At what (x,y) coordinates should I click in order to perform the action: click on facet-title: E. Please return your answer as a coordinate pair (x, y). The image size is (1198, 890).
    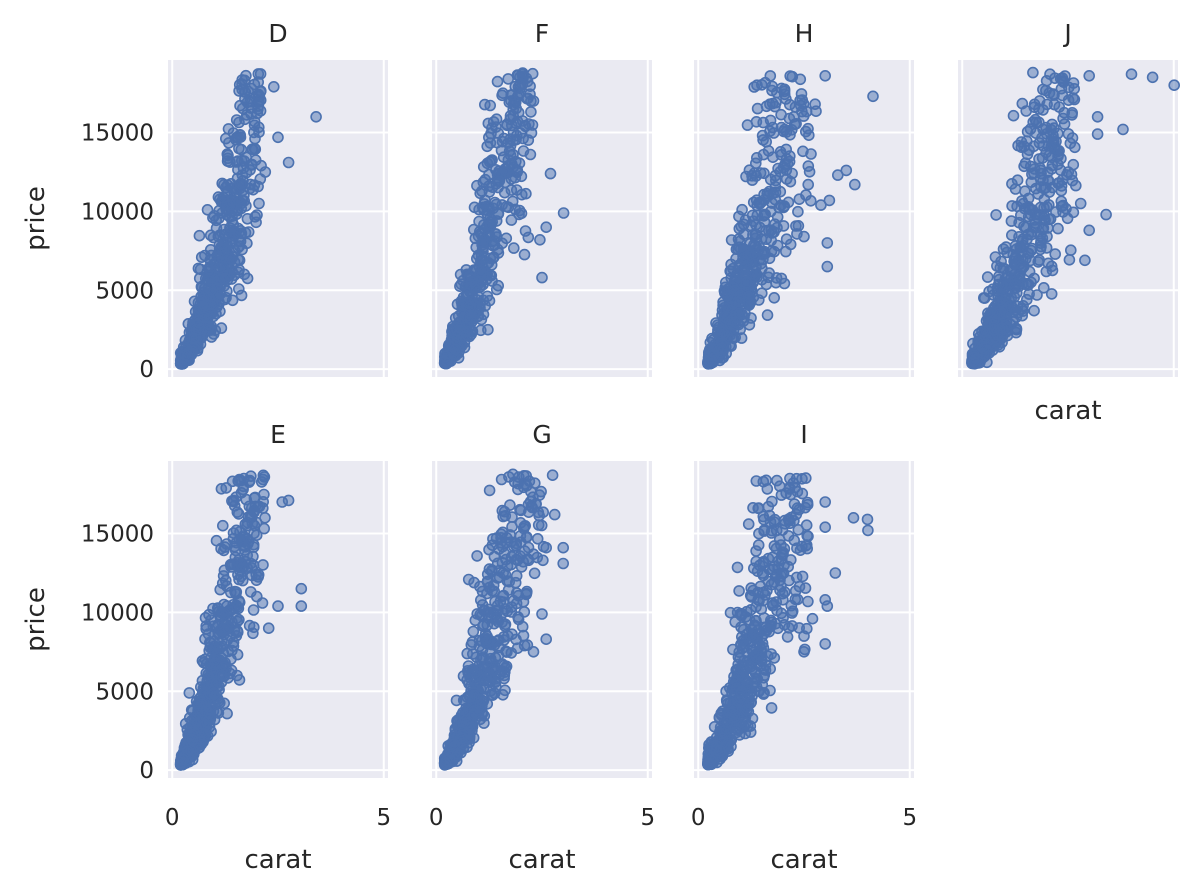
    Looking at the image, I should click on (278, 434).